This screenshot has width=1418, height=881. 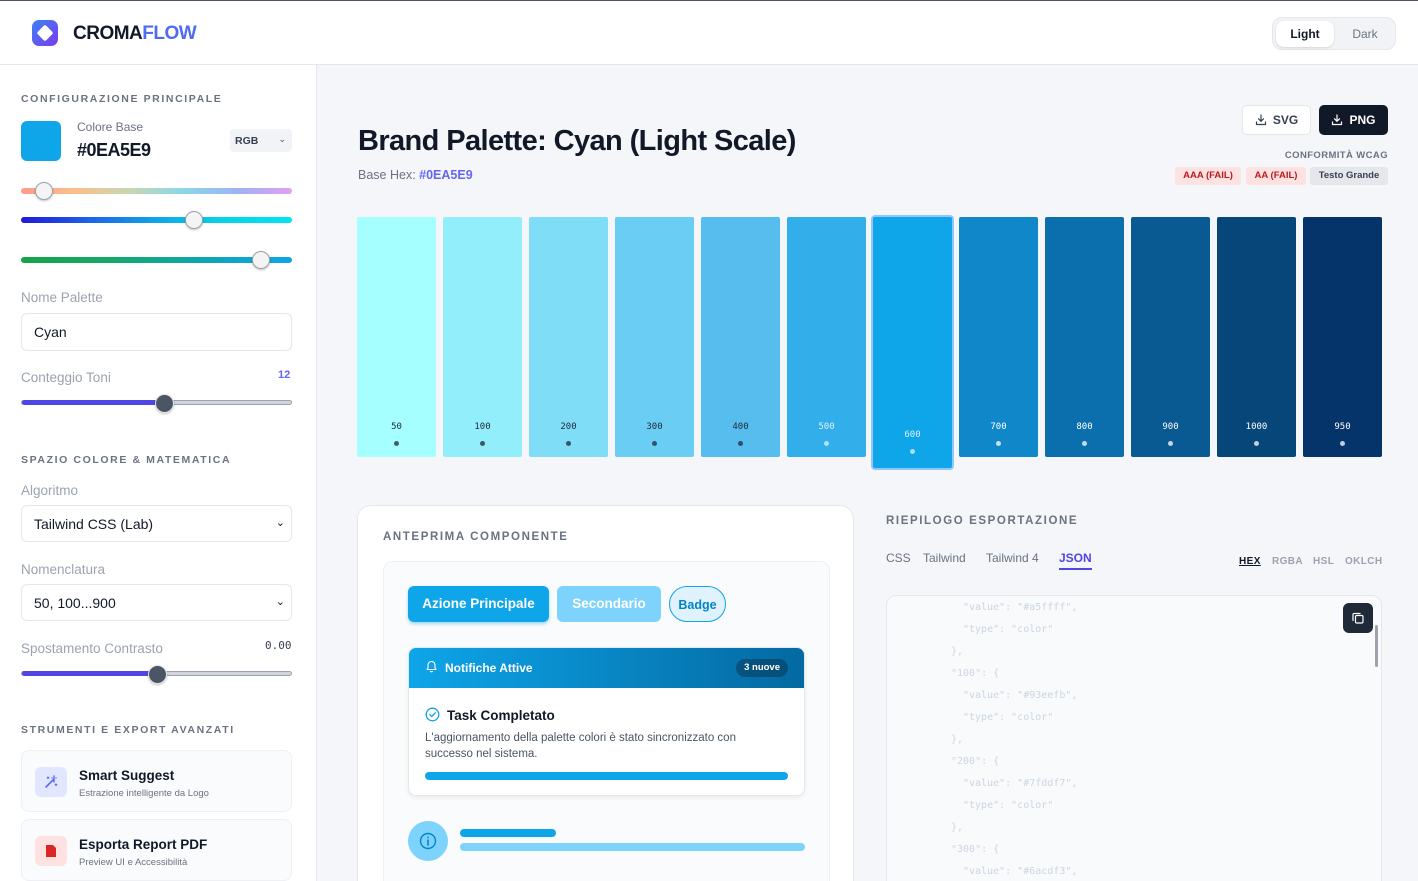 What do you see at coordinates (1020, 695) in the screenshot?
I see `code-line: "value": "#93eefb",` at bounding box center [1020, 695].